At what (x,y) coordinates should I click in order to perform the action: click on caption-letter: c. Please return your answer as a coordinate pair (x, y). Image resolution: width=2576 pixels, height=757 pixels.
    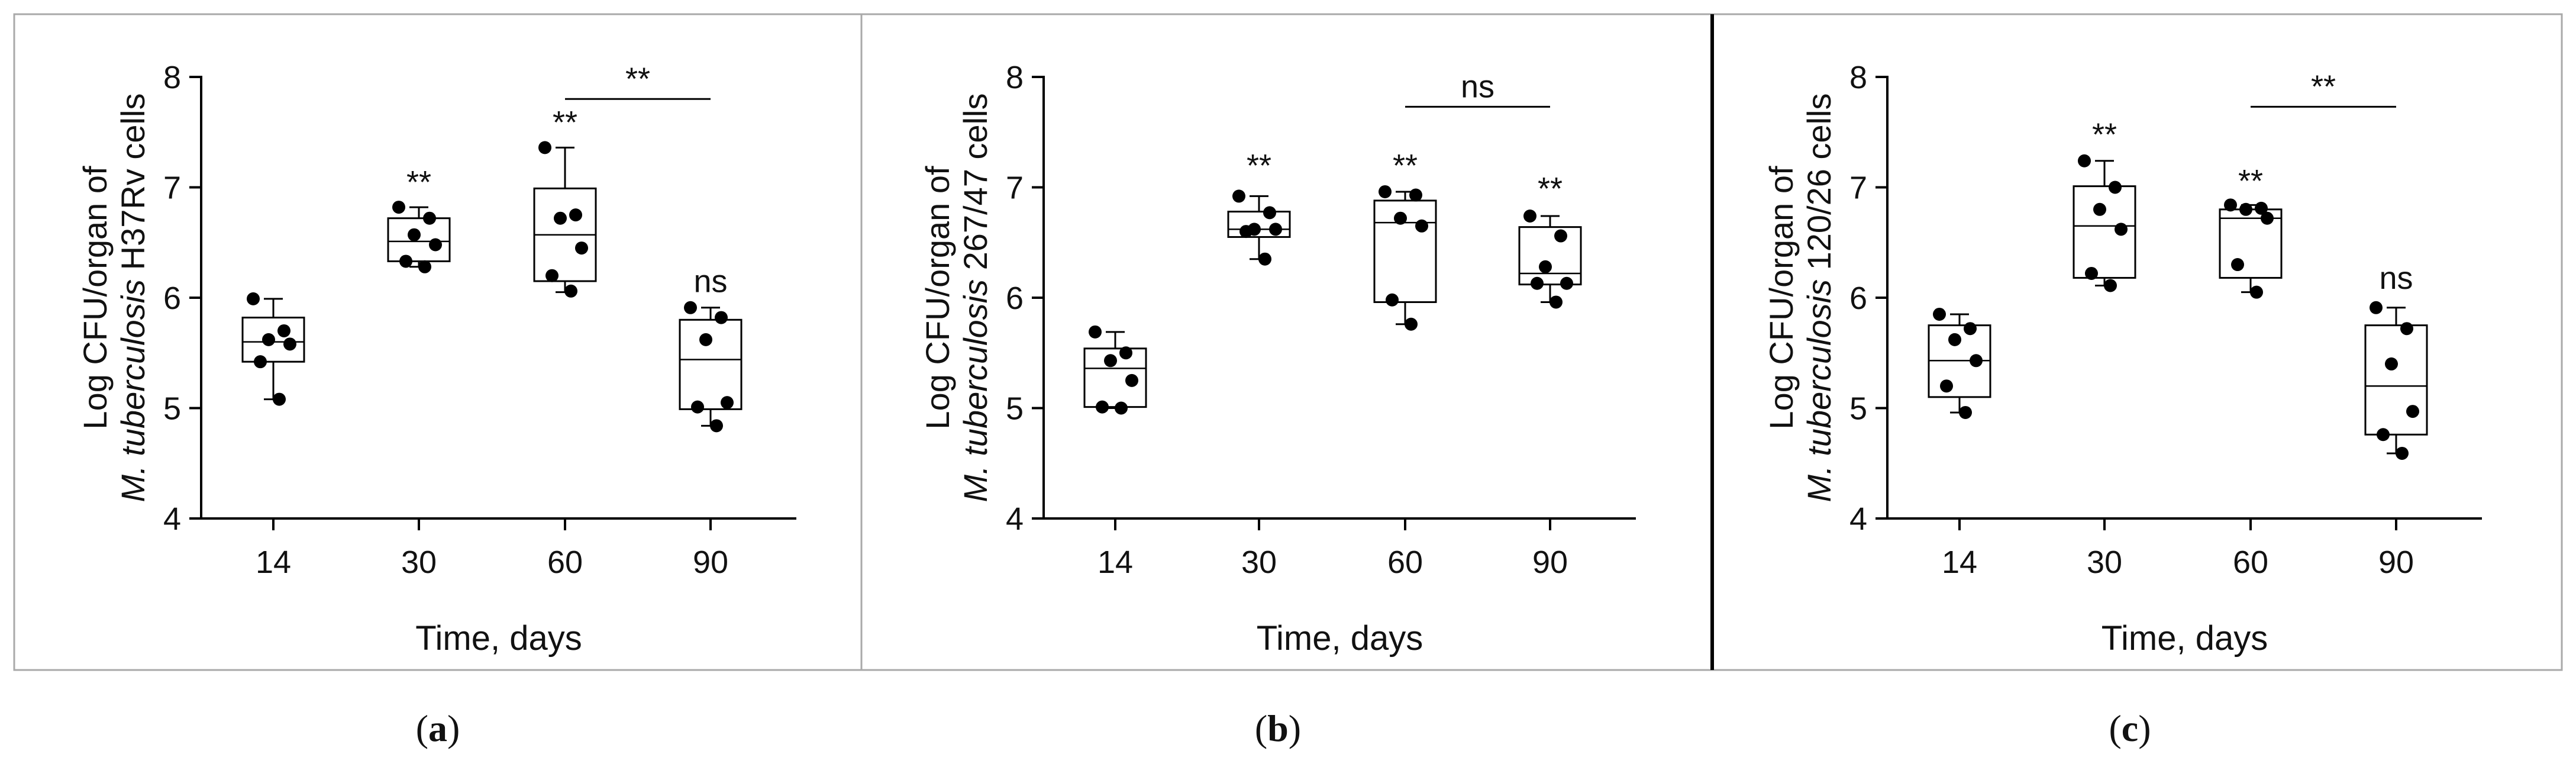
    Looking at the image, I should click on (2130, 728).